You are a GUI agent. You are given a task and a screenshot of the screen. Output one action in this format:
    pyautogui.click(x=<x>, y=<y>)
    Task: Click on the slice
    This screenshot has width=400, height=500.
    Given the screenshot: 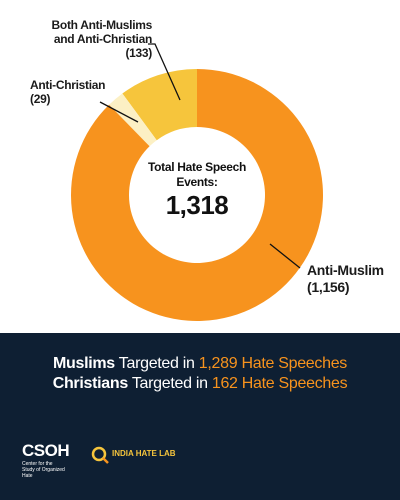 What is the action you would take?
    pyautogui.click(x=159, y=105)
    